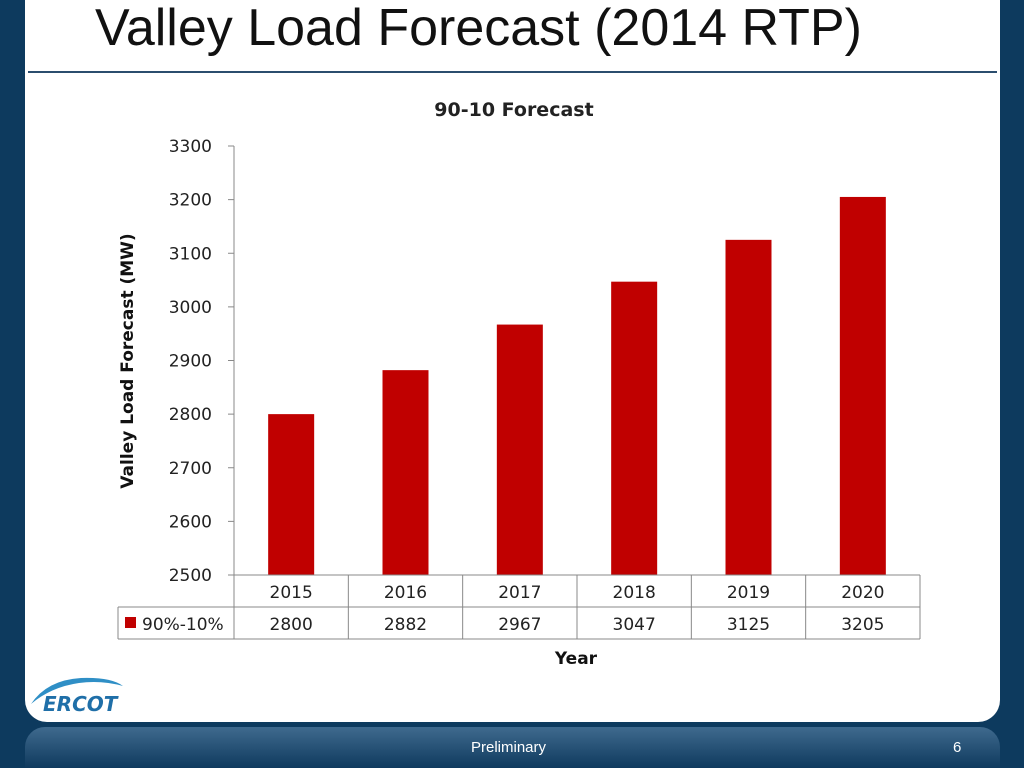 The image size is (1024, 768). I want to click on bar-2018, so click(634, 428).